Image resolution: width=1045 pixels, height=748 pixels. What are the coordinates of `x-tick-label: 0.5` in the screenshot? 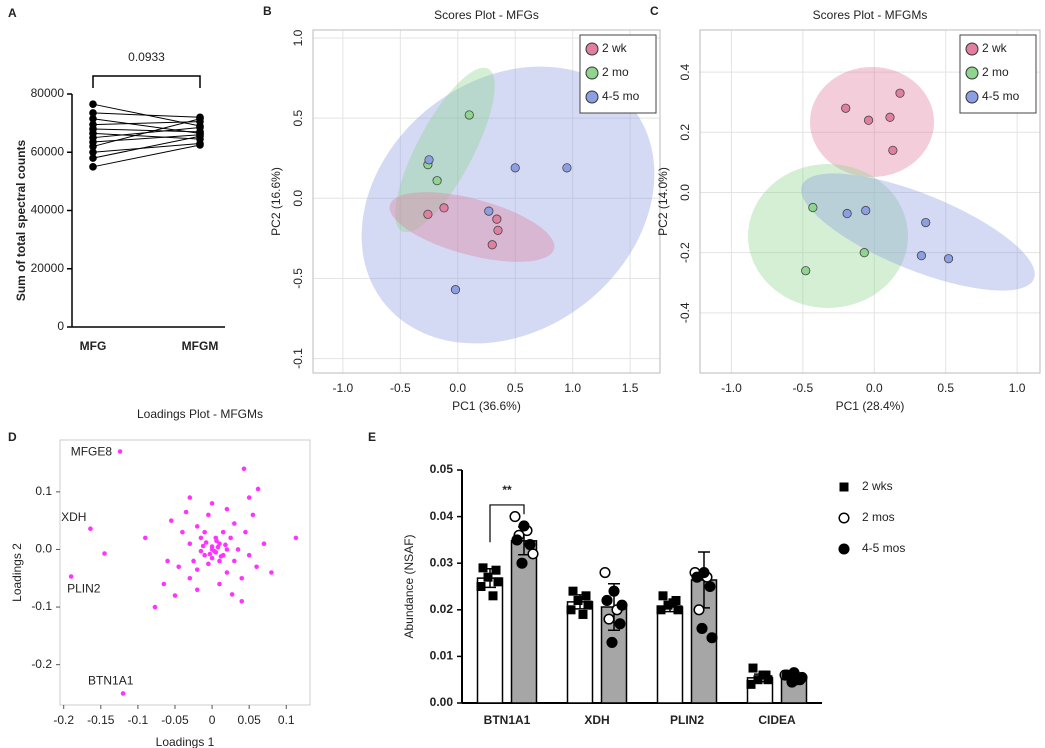 It's located at (515, 388).